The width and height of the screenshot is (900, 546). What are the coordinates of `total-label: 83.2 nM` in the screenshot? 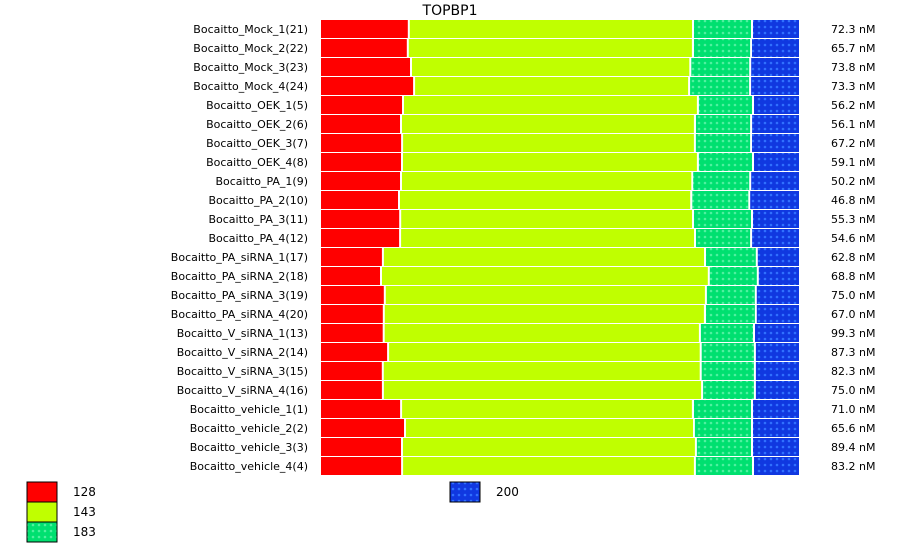 It's located at (853, 466).